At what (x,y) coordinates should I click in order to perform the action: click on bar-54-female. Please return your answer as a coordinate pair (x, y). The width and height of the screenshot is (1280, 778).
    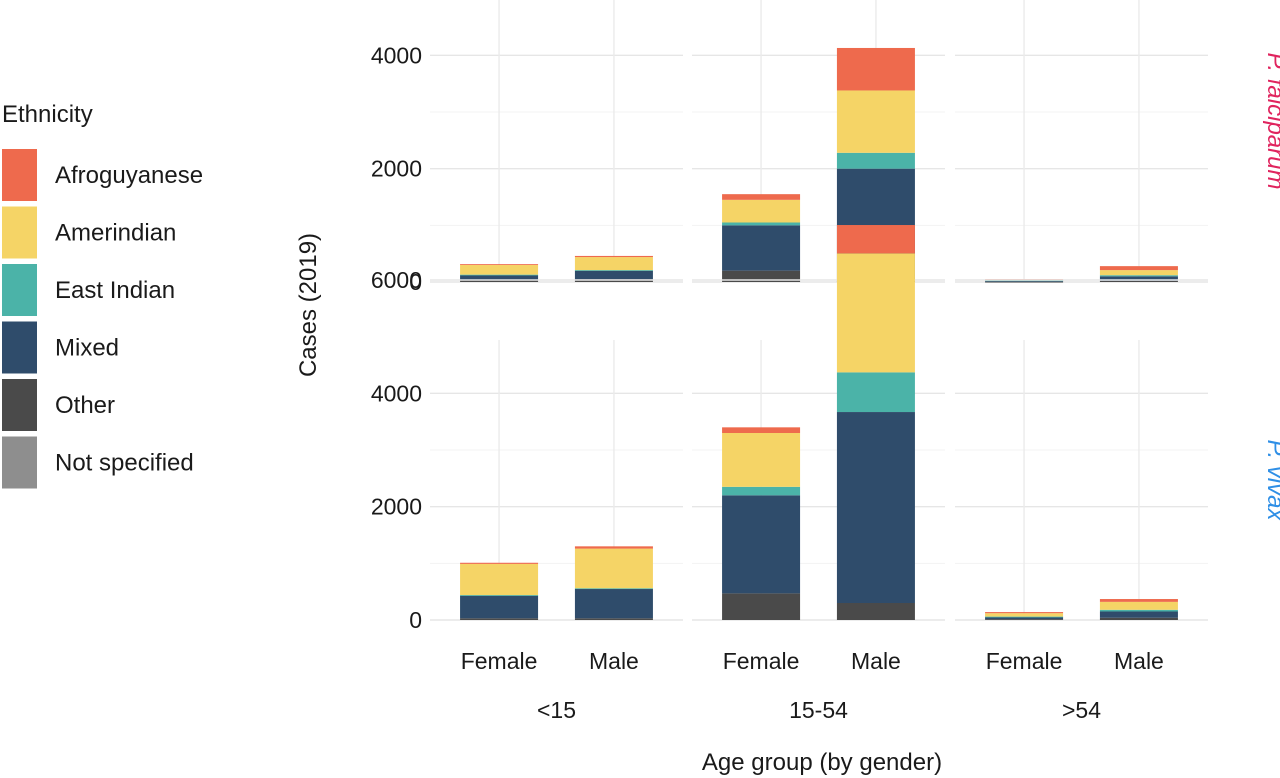
    Looking at the image, I should click on (1024, 616).